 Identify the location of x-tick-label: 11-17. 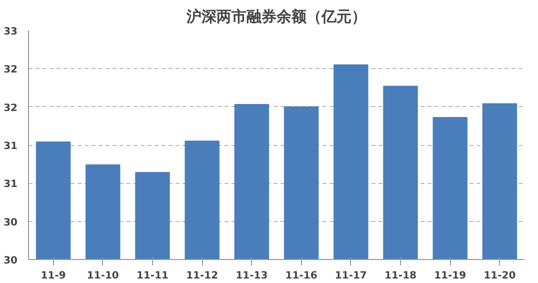
(350, 276).